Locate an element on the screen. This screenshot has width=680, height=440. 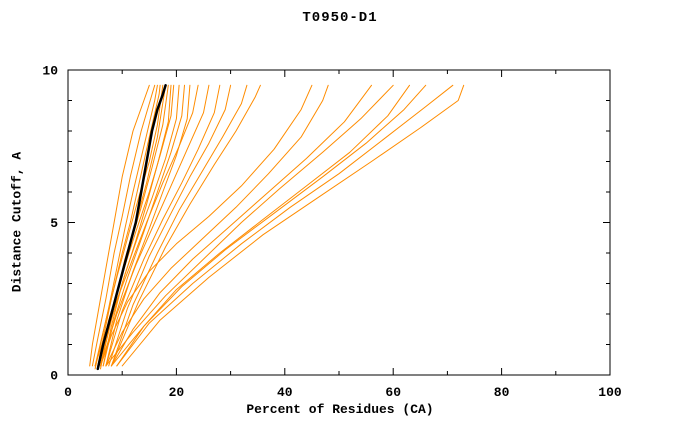
x-tick-label: 20 is located at coordinates (177, 392).